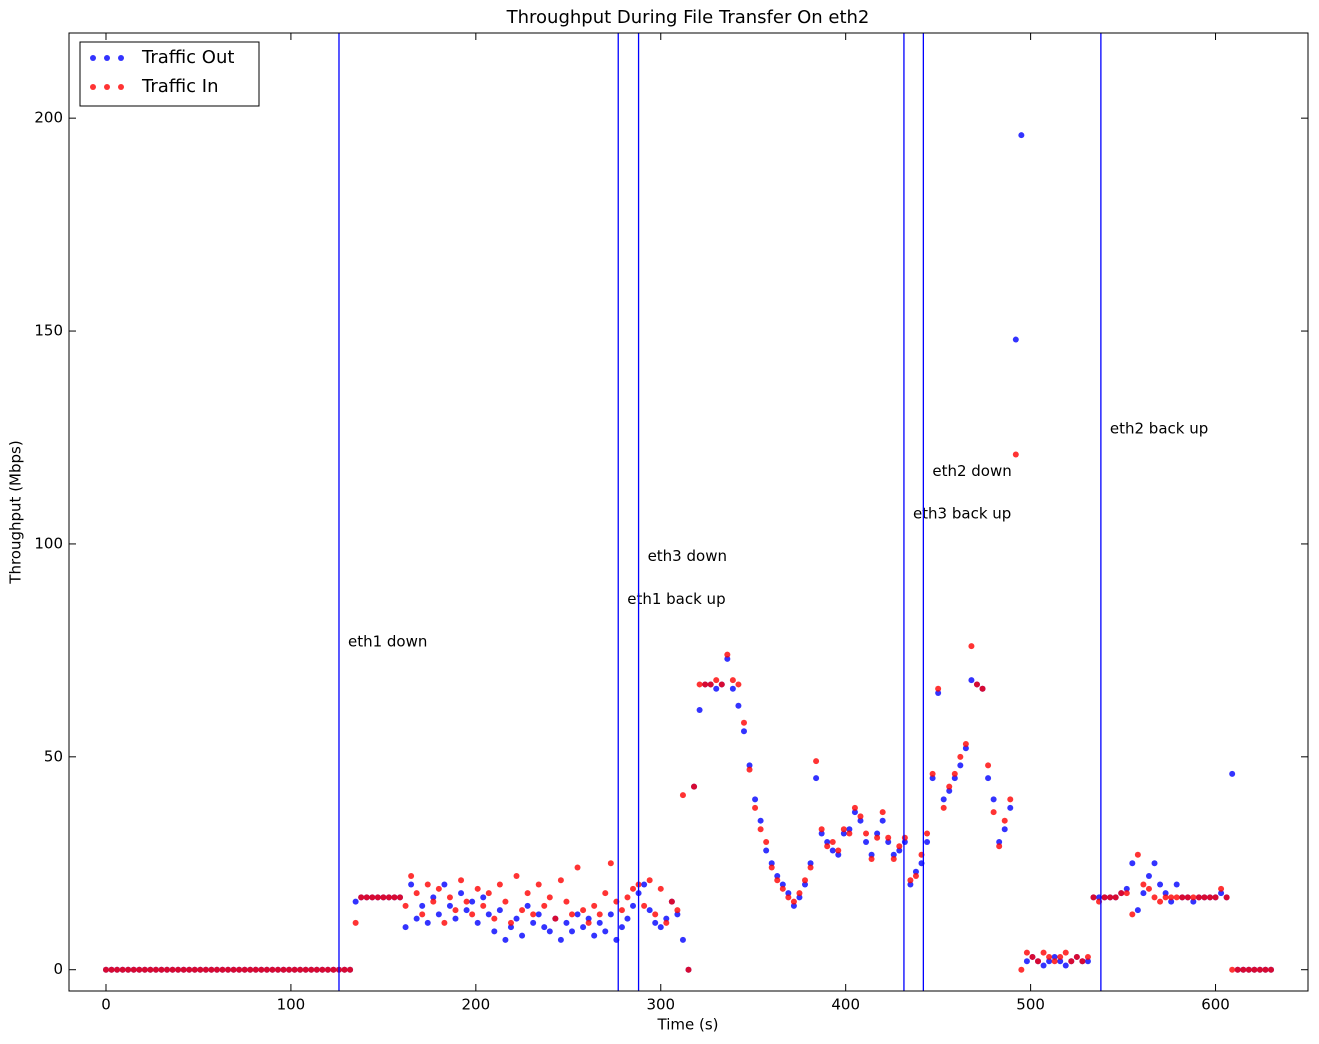  What do you see at coordinates (476, 1005) in the screenshot?
I see `x-tick-label: 200` at bounding box center [476, 1005].